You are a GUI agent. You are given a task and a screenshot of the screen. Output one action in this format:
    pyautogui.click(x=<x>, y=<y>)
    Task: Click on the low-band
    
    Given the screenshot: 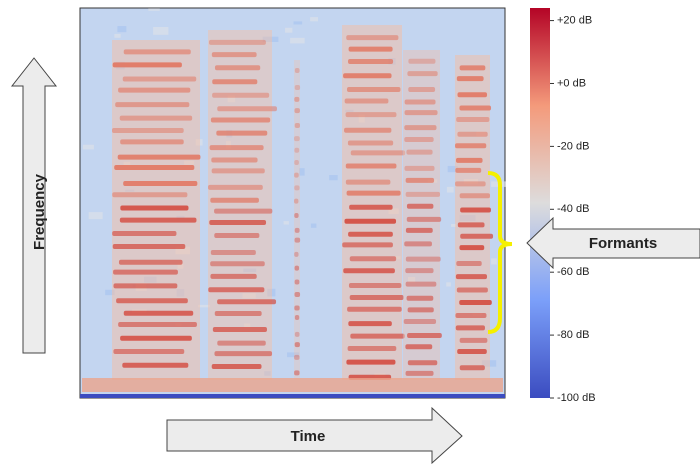 What is the action you would take?
    pyautogui.click(x=292, y=385)
    